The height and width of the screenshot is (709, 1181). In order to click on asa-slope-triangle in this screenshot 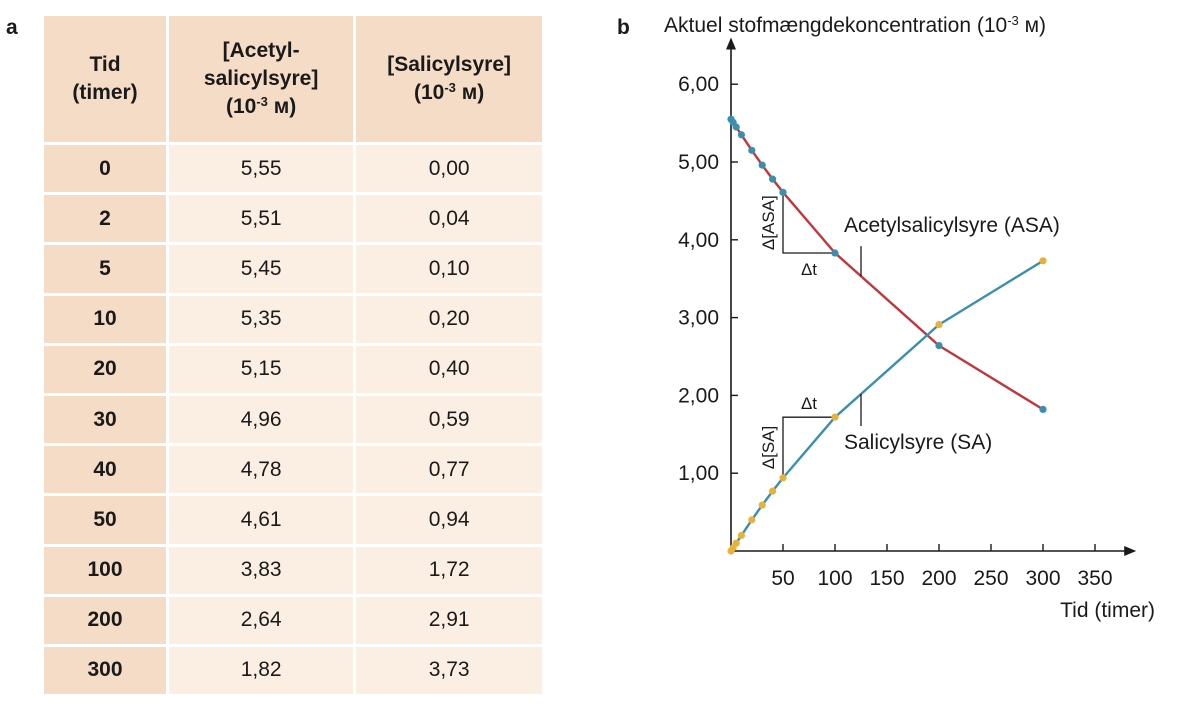, I will do `click(808, 223)`.